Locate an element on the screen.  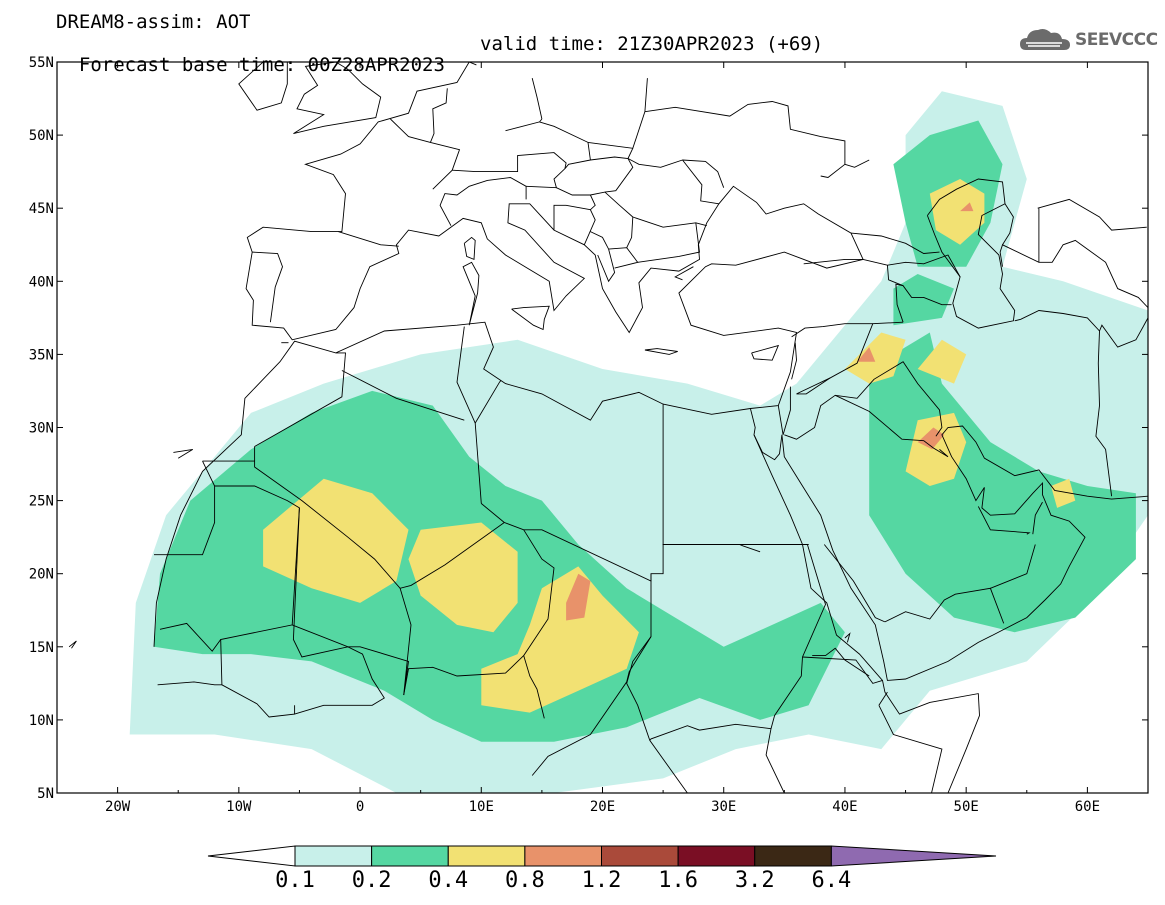
colorbar-level-label: 6.4 is located at coordinates (831, 880).